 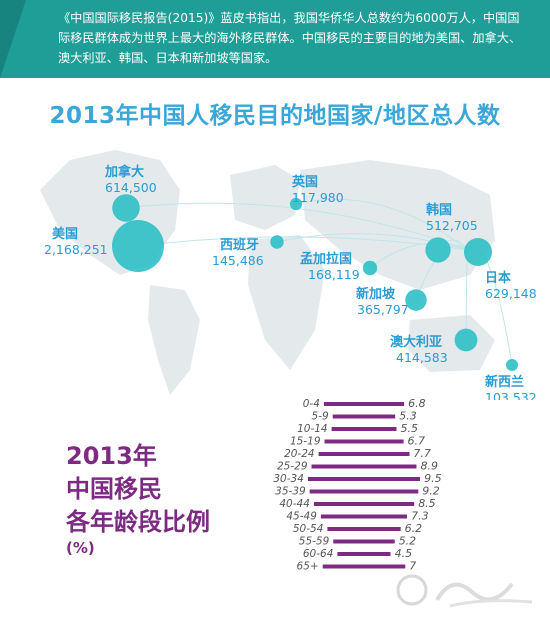 What do you see at coordinates (430, 466) in the screenshot?
I see `age-value-label: 8.9` at bounding box center [430, 466].